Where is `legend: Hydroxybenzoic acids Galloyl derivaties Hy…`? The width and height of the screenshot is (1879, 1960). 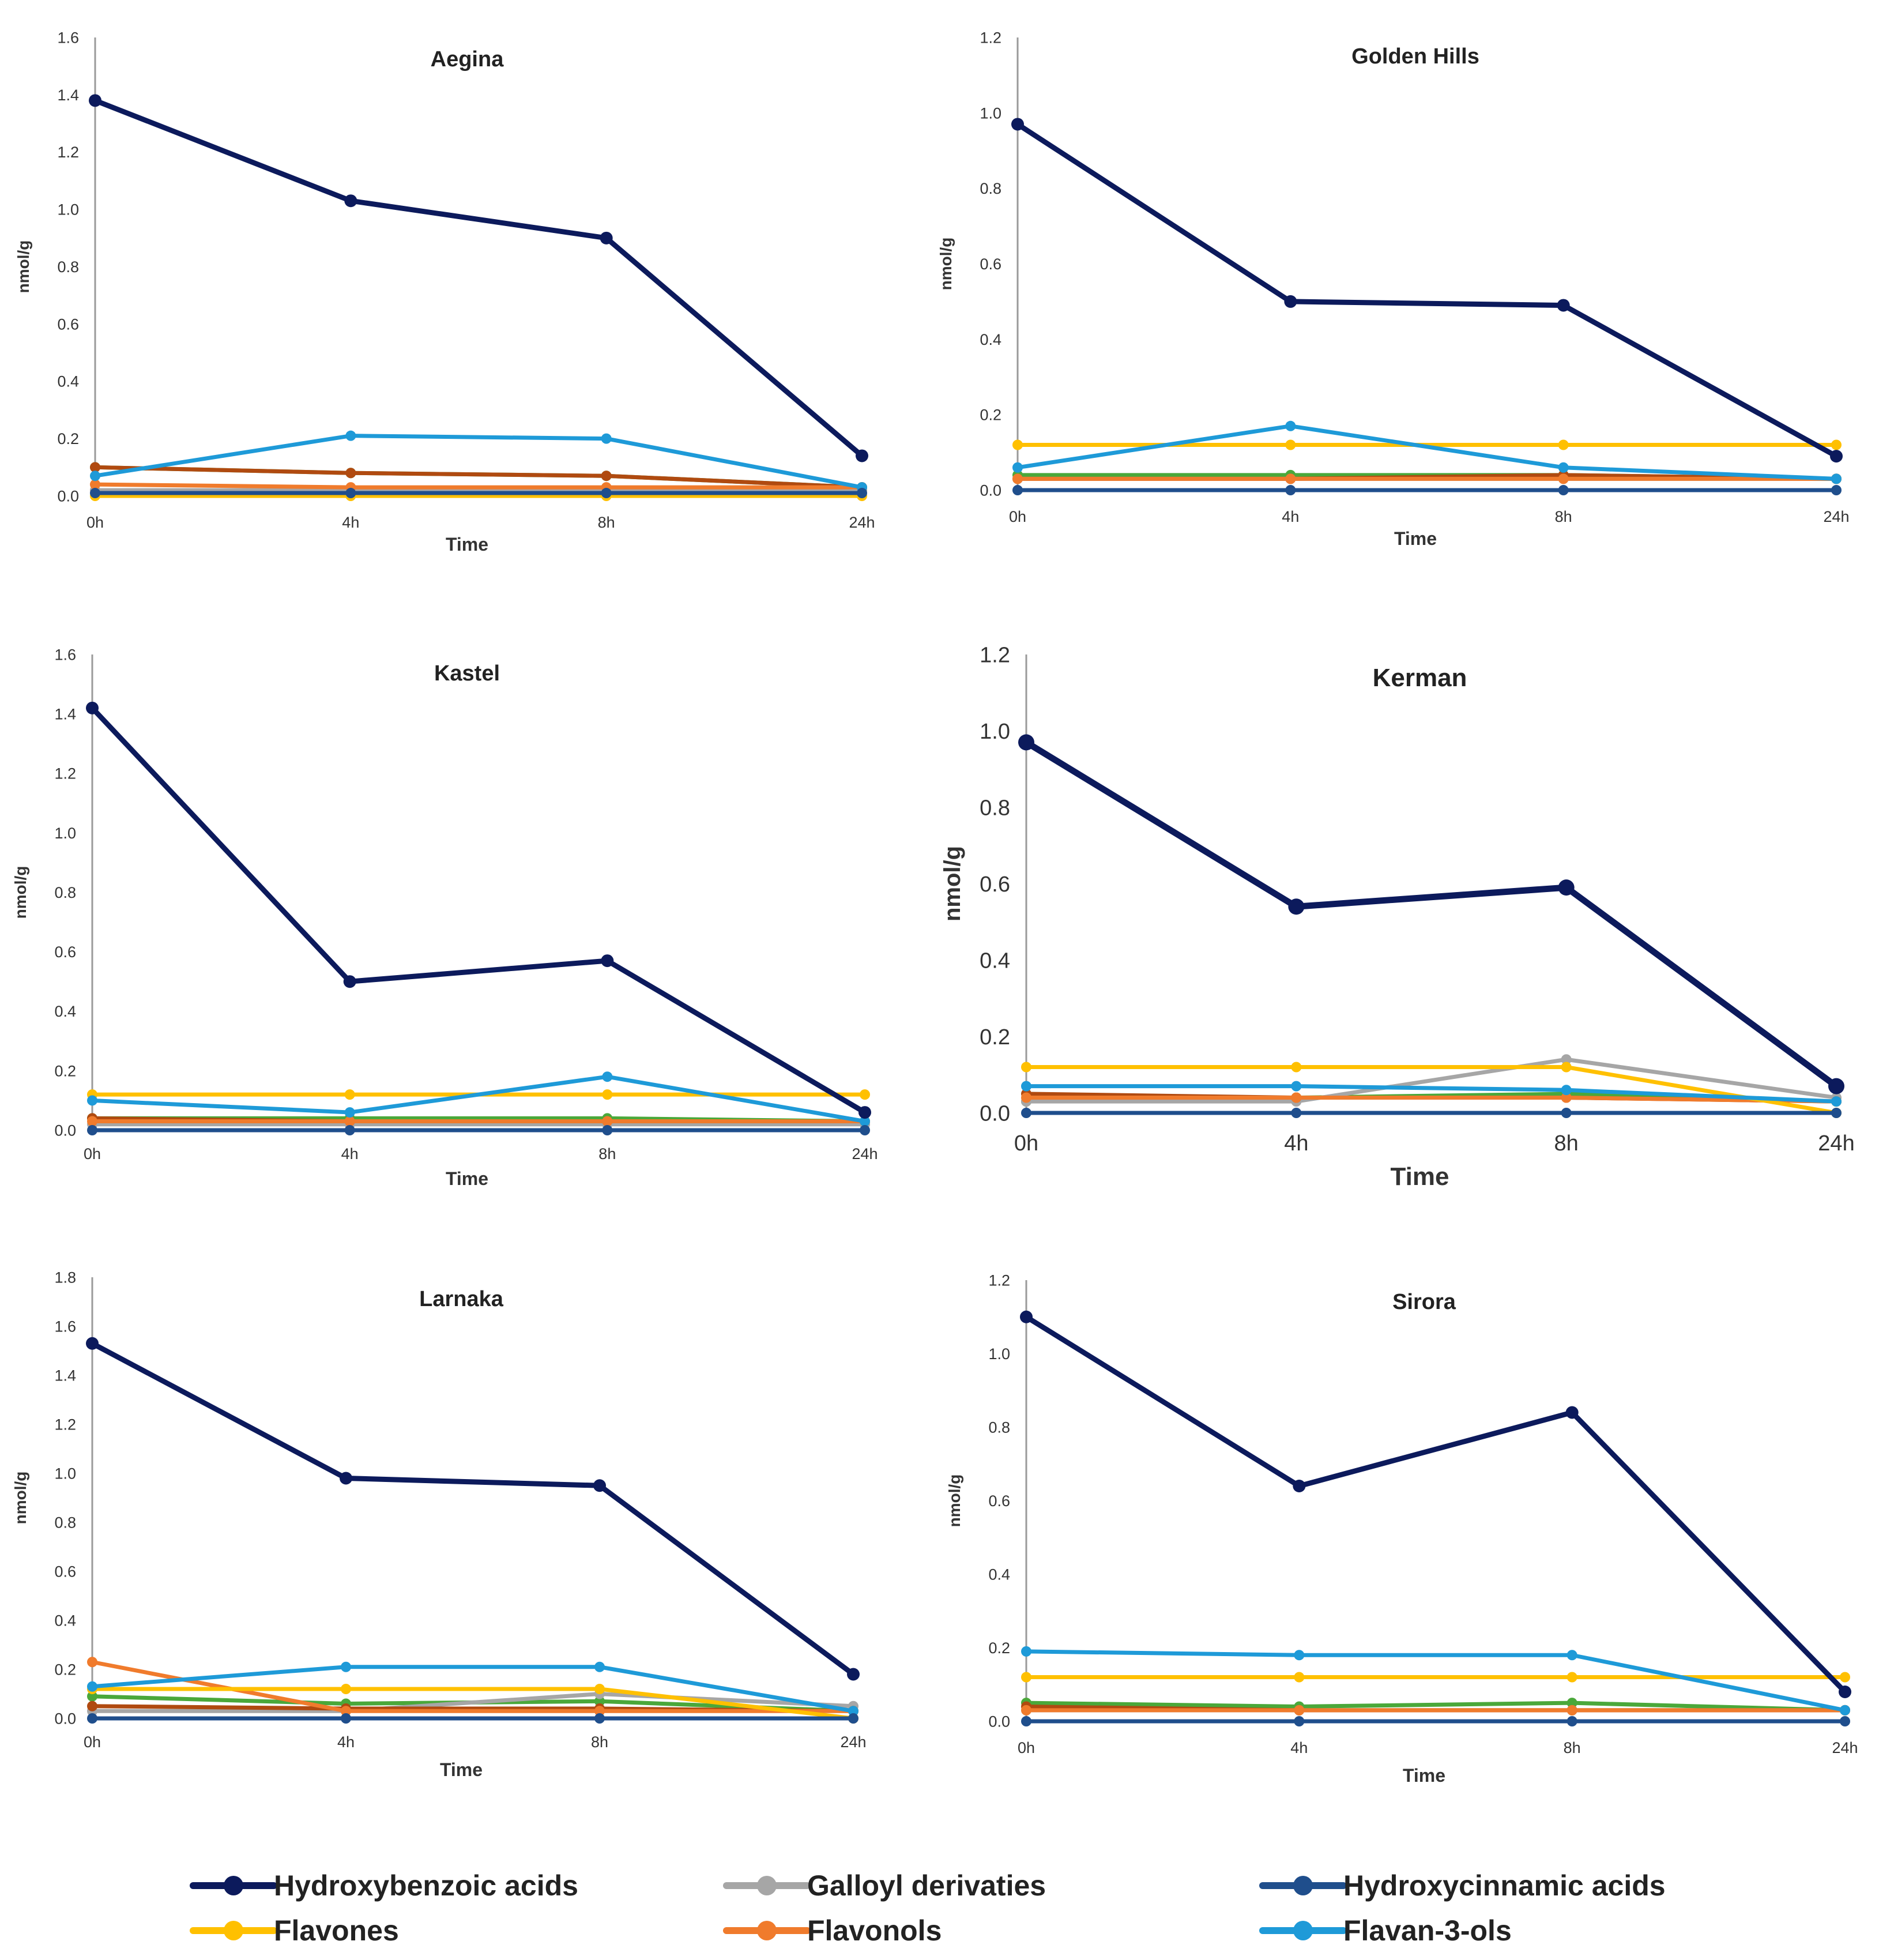
legend: Hydroxybenzoic acids Galloyl derivaties Hy… is located at coordinates (928, 1908).